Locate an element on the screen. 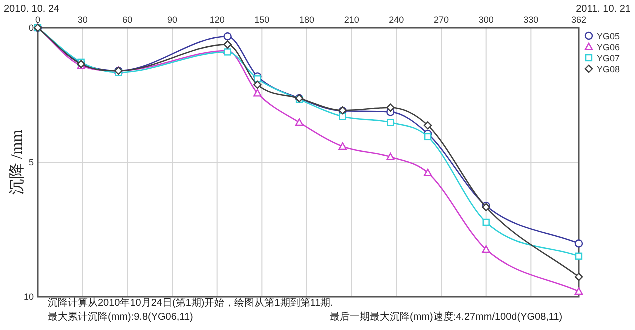 The height and width of the screenshot is (330, 635). y-tick-label: 5 is located at coordinates (31, 163).